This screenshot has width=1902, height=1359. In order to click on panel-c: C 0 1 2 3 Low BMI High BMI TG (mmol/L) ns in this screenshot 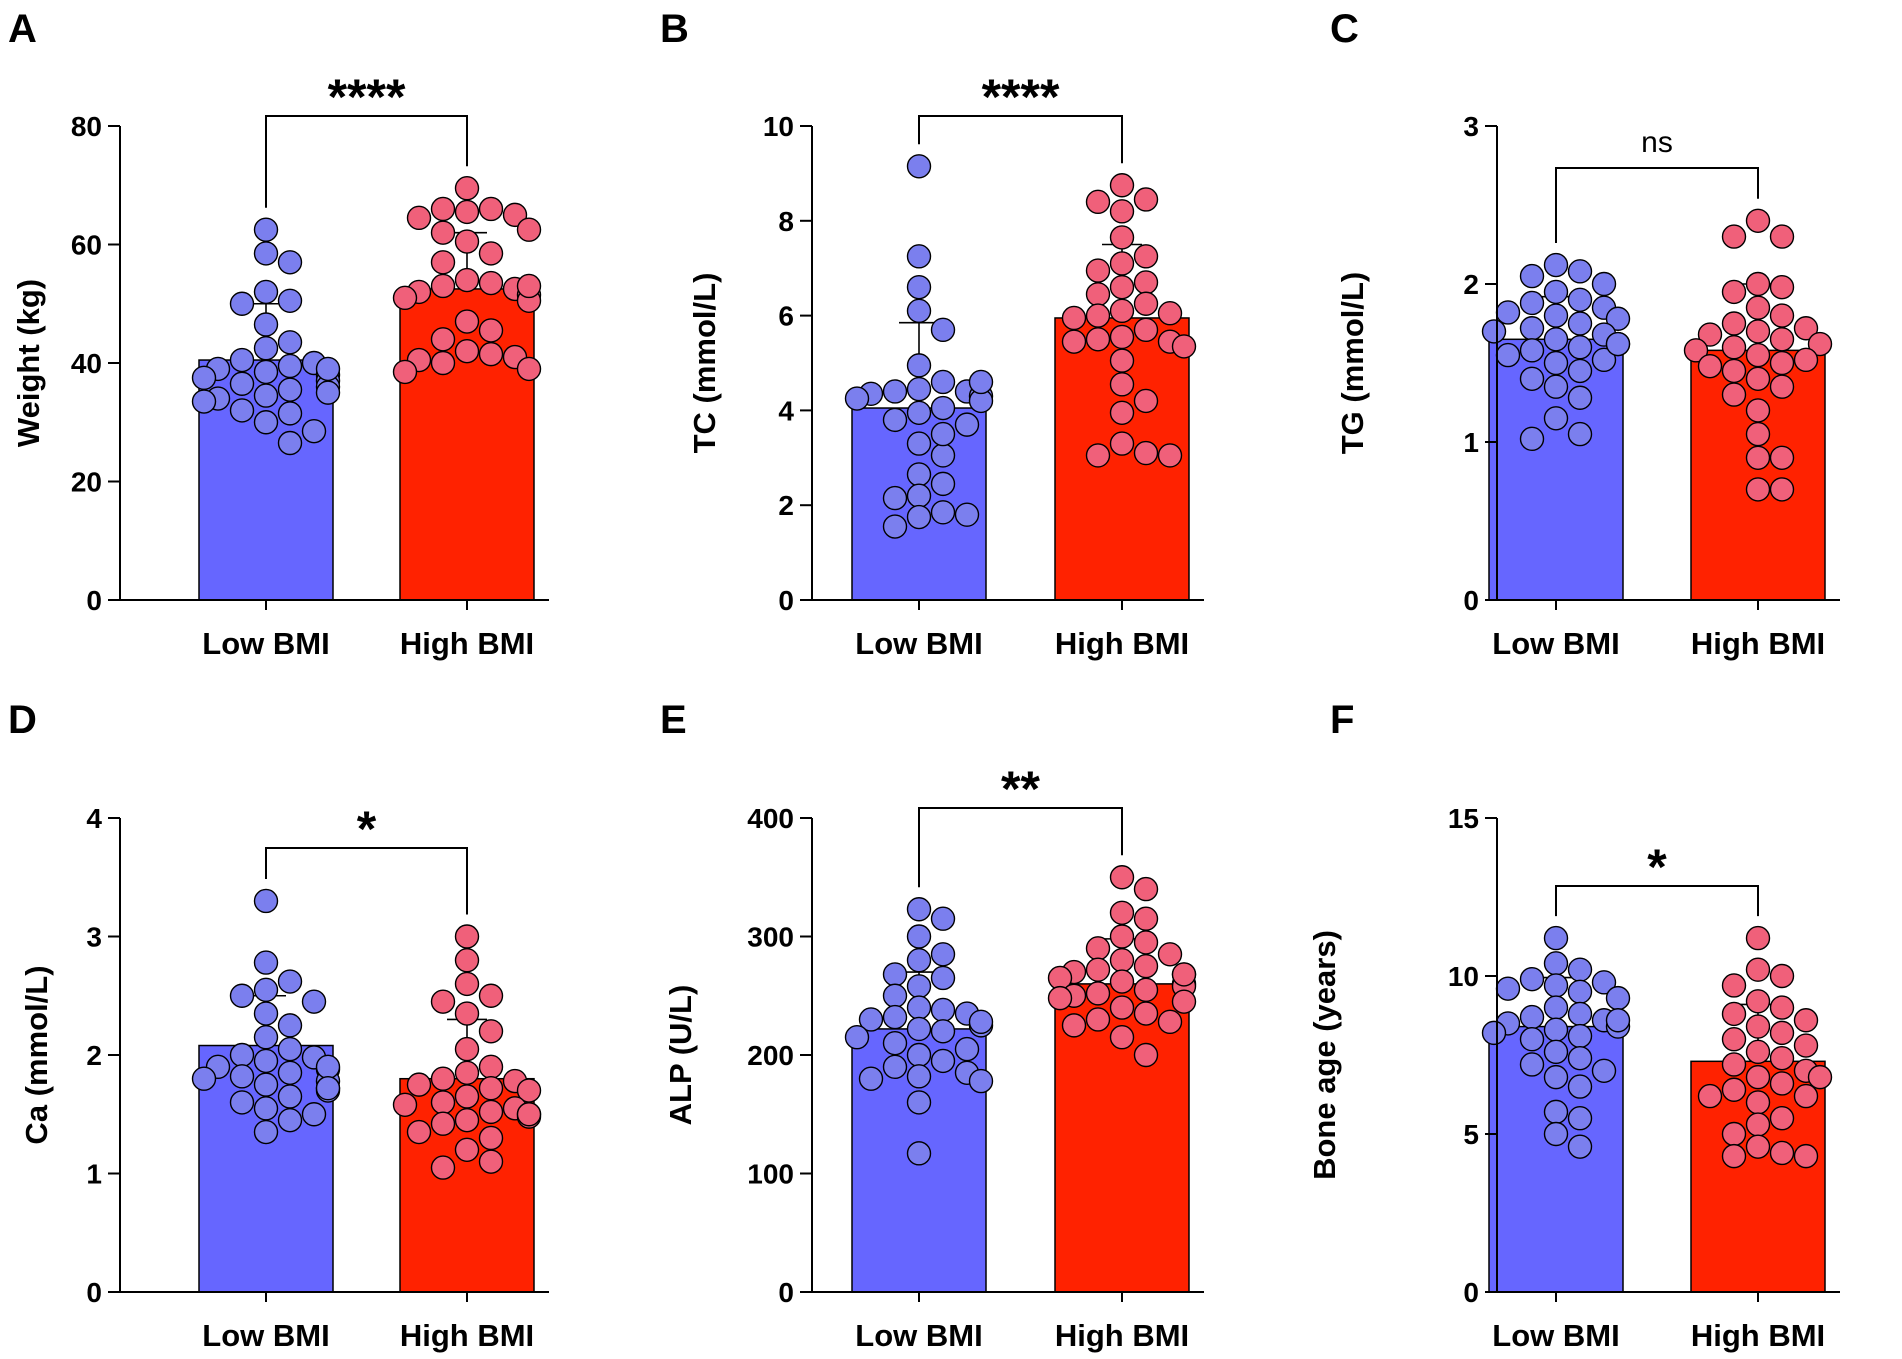, I will do `click(1585, 334)`.